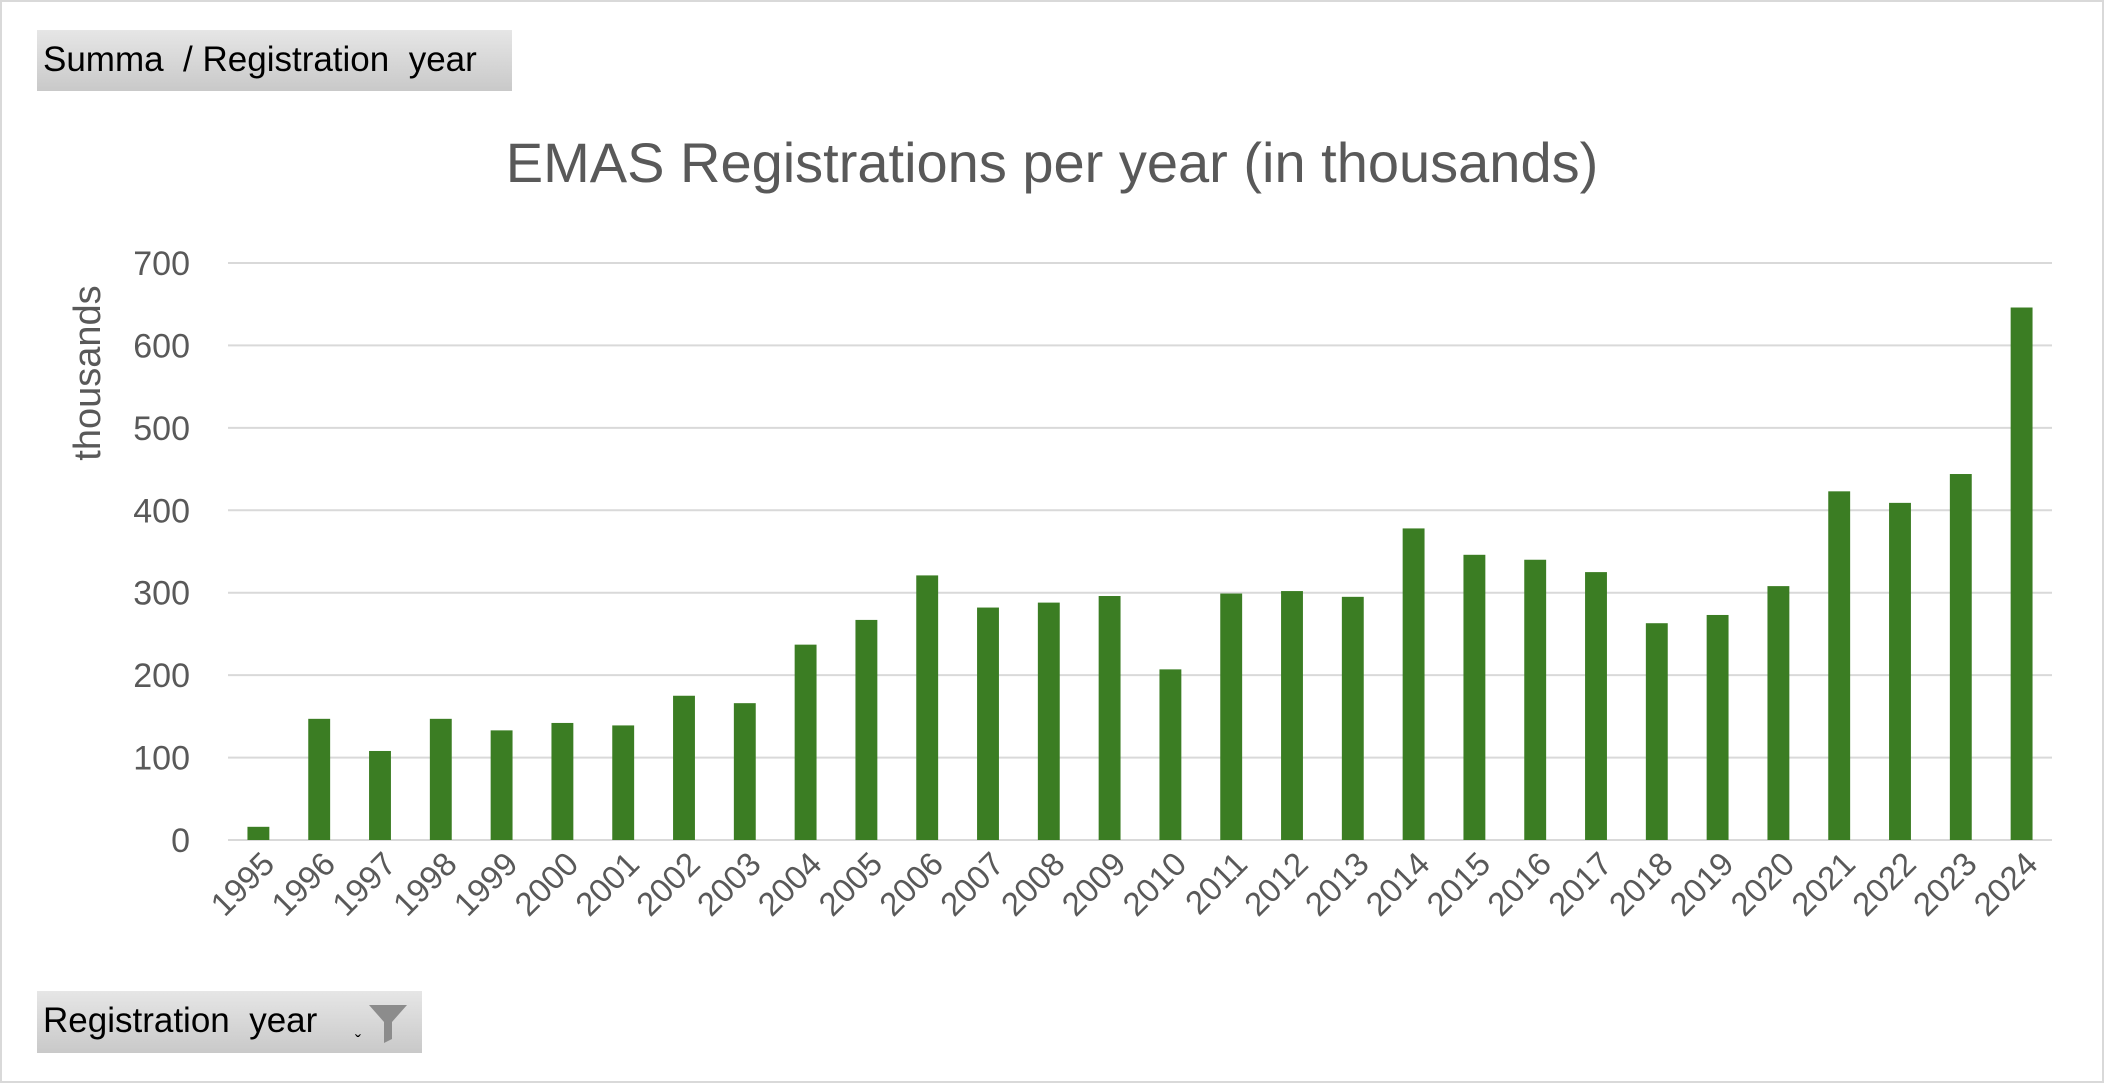  I want to click on bar-2013, so click(1352, 718).